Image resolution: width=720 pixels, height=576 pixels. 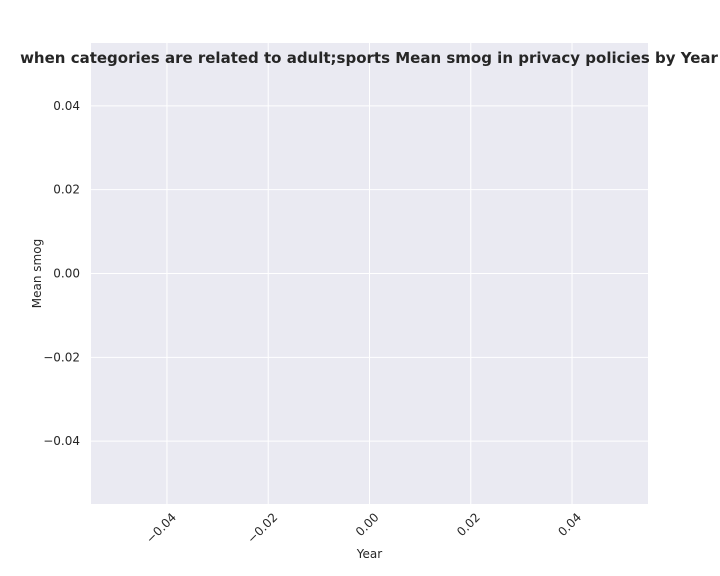 I want to click on x-tick-label: −0.04, so click(x=161, y=528).